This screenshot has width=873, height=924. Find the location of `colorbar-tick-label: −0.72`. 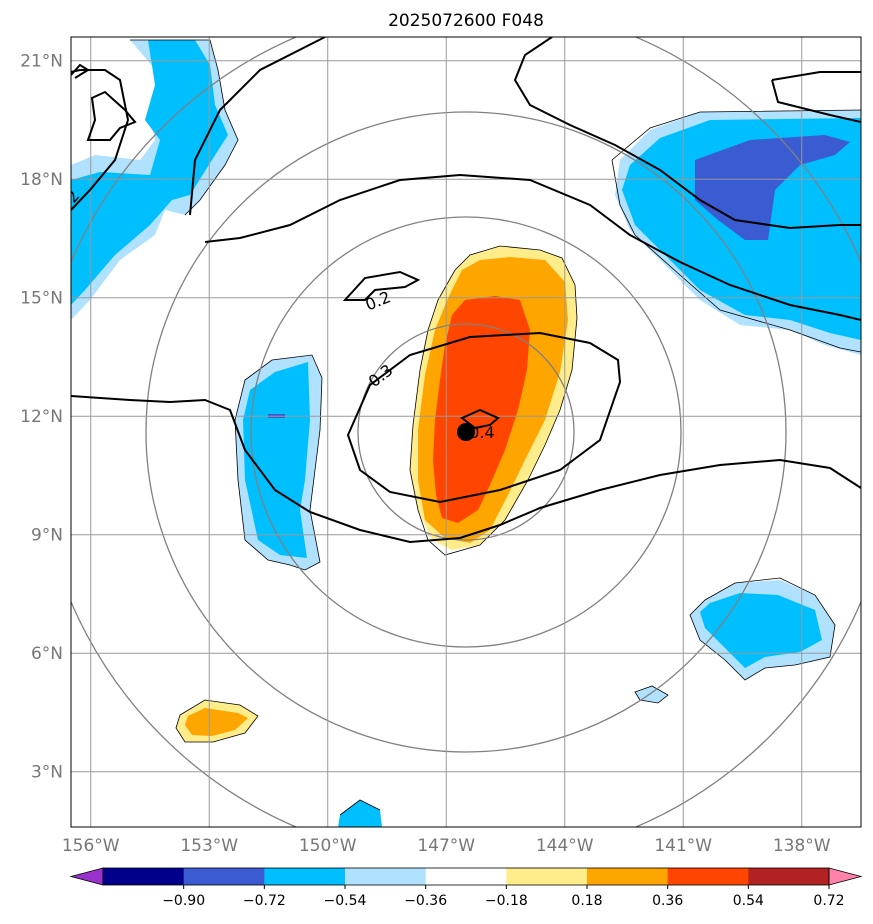

colorbar-tick-label: −0.72 is located at coordinates (264, 901).